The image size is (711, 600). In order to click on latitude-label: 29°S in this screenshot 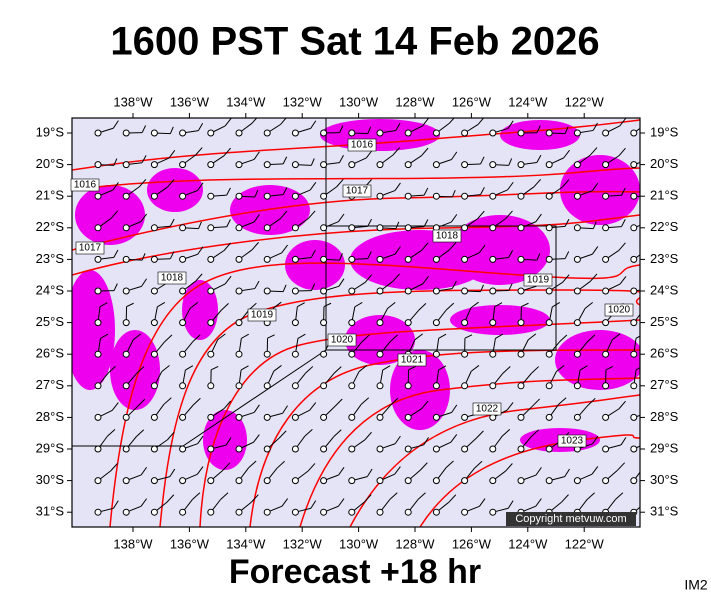, I will do `click(50, 447)`.